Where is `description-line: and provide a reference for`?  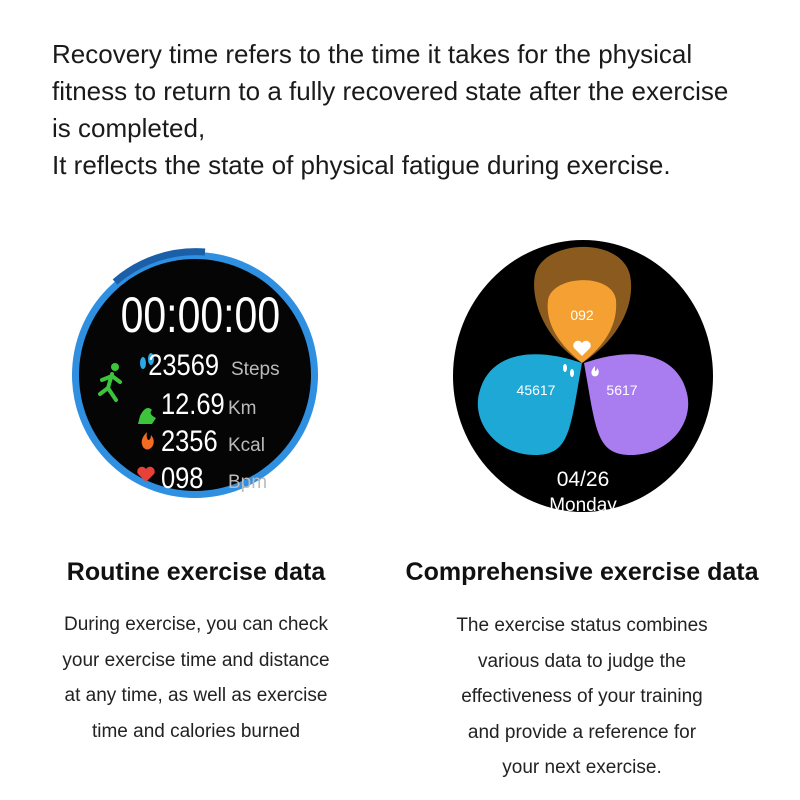 description-line: and provide a reference for is located at coordinates (582, 732).